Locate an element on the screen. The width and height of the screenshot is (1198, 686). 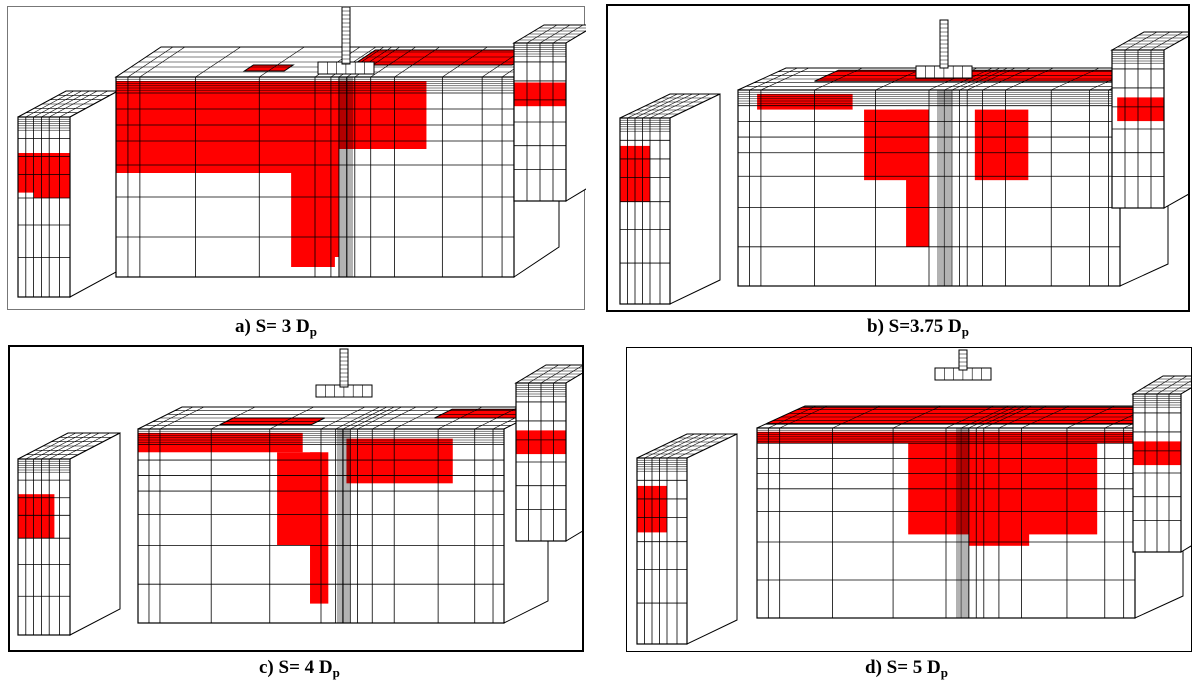
caption-c-text: c) S= 4 D is located at coordinates (296, 667).